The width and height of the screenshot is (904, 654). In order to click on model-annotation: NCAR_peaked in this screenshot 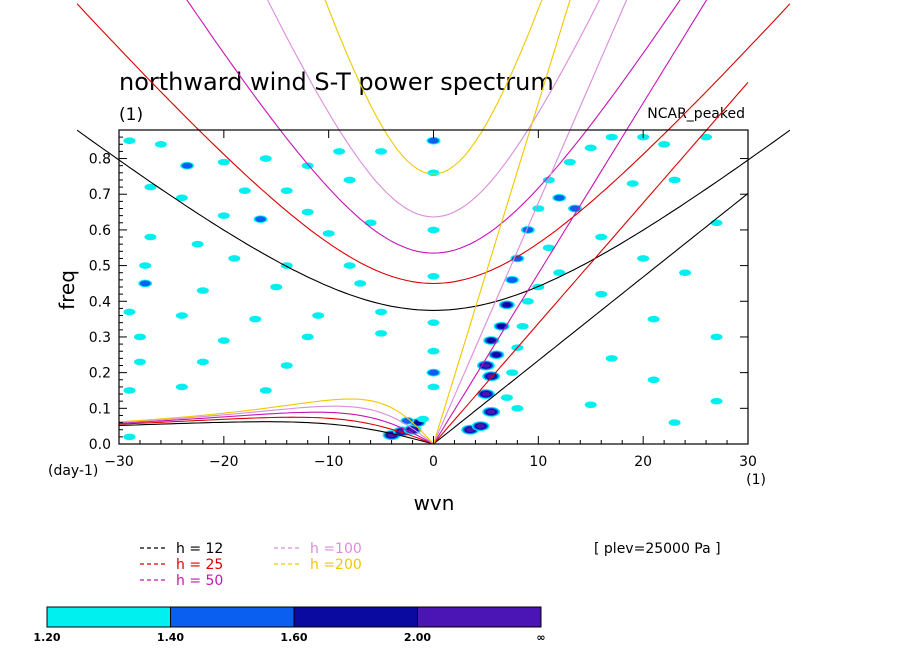, I will do `click(696, 114)`.